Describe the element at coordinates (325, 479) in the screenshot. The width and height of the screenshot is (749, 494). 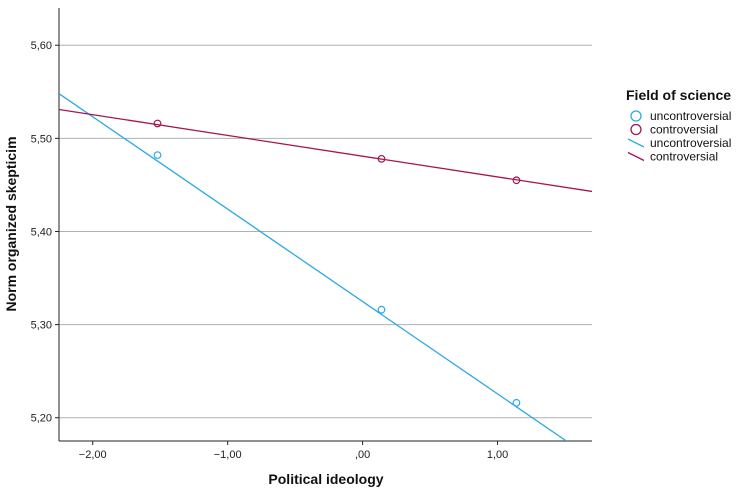
I see `x-axis-title: Political ideology` at that location.